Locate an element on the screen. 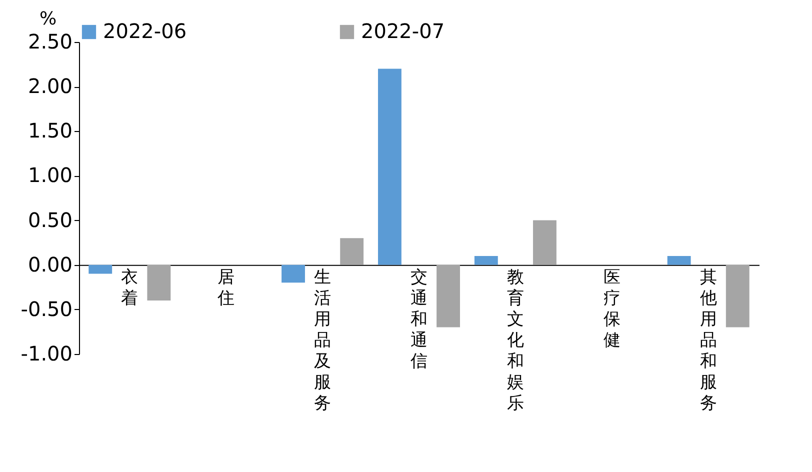 This screenshot has height=472, width=812. y-tick-label: 2.50 is located at coordinates (50, 42).